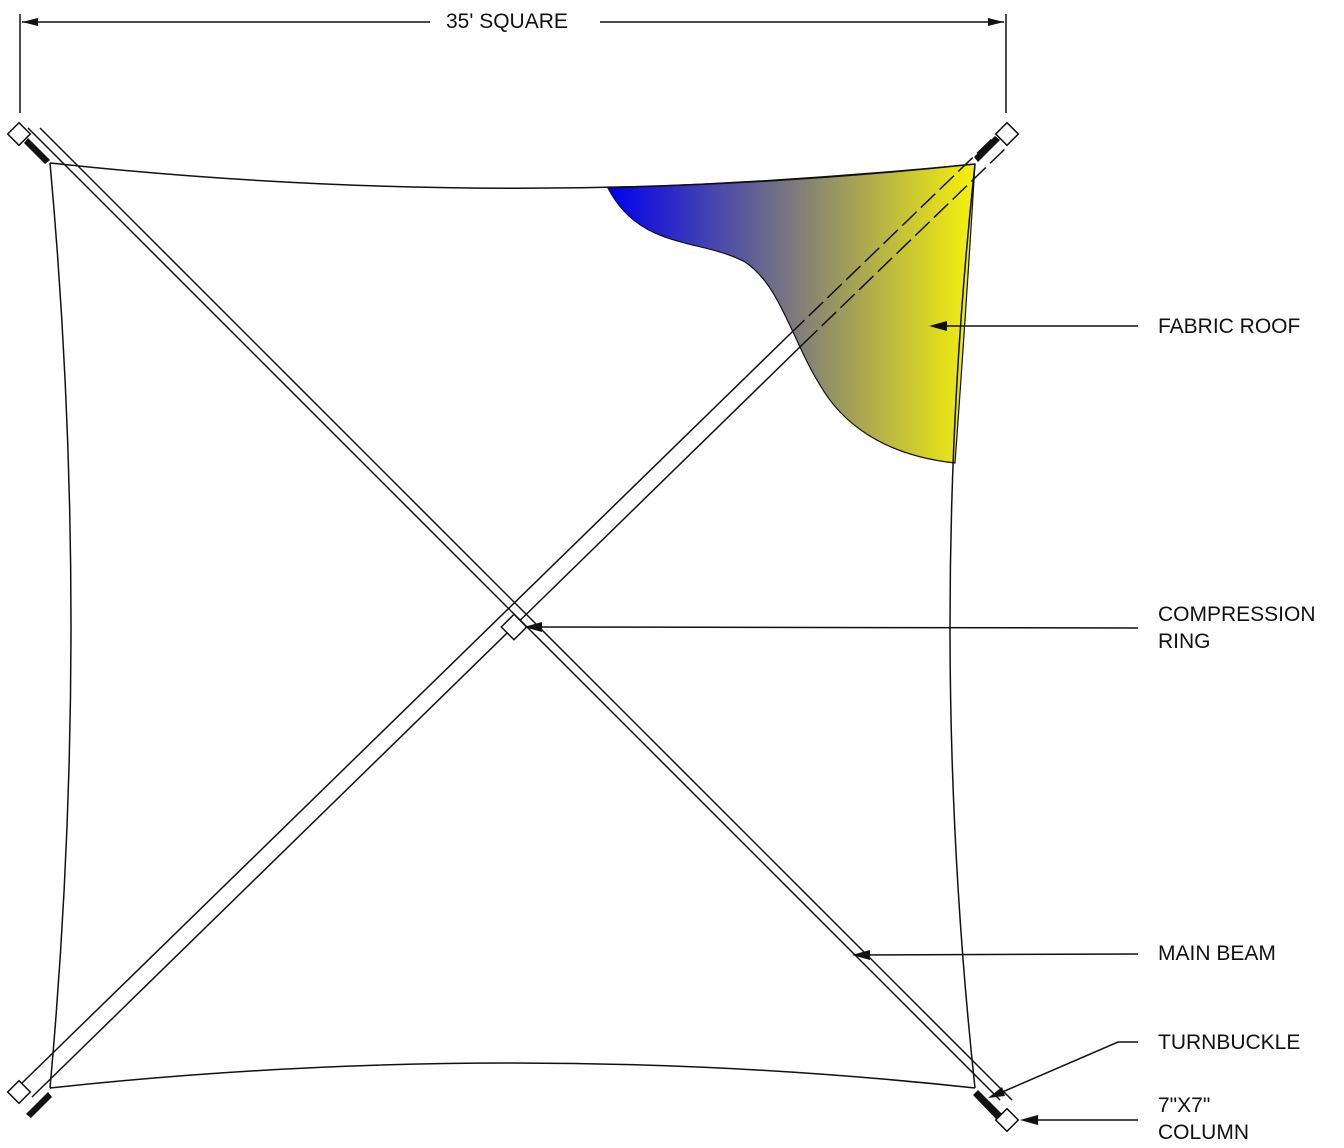  I want to click on callout-main-beam: MAIN BEAM, so click(1217, 953).